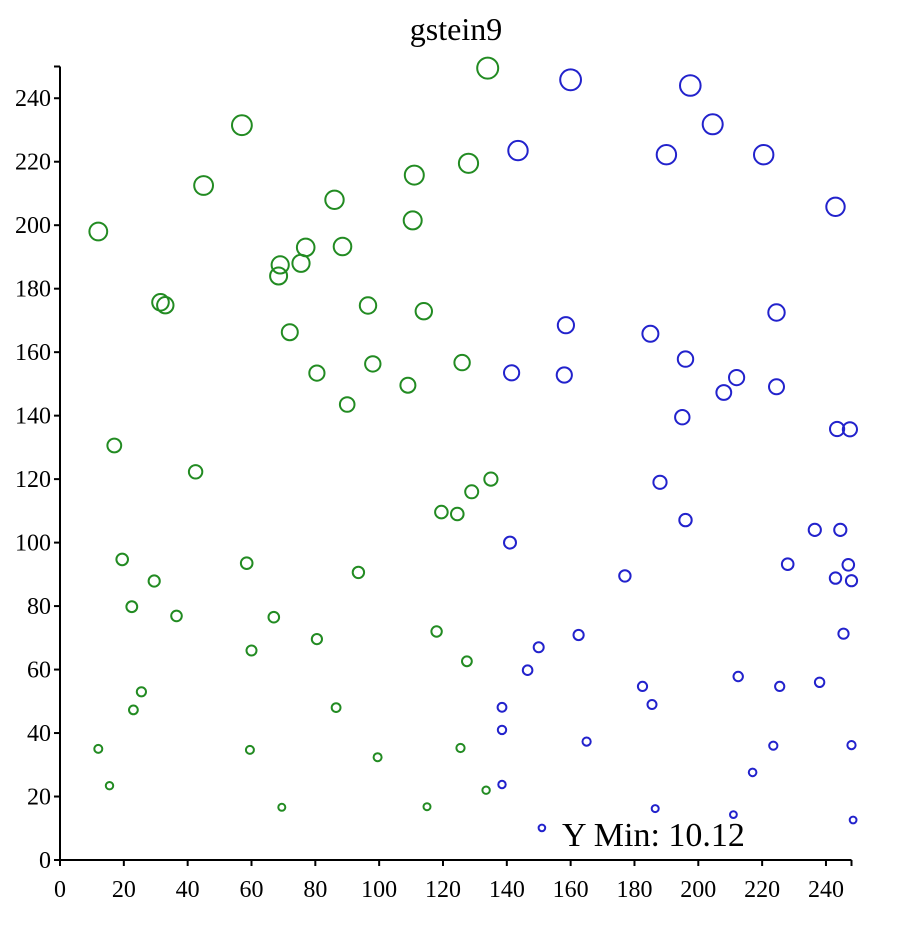  I want to click on x-tick-label: 0, so click(60, 890).